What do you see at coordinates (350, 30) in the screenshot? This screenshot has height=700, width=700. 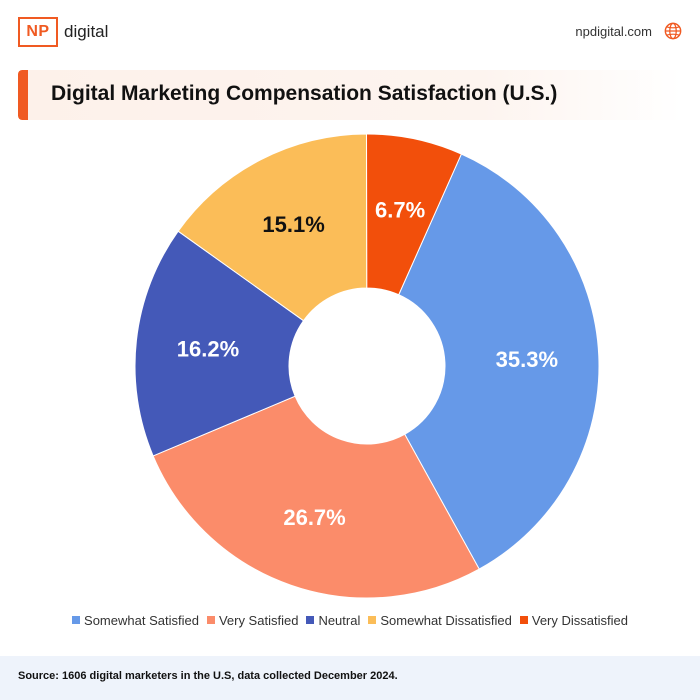 I see `header: NP digital npdigital.com` at bounding box center [350, 30].